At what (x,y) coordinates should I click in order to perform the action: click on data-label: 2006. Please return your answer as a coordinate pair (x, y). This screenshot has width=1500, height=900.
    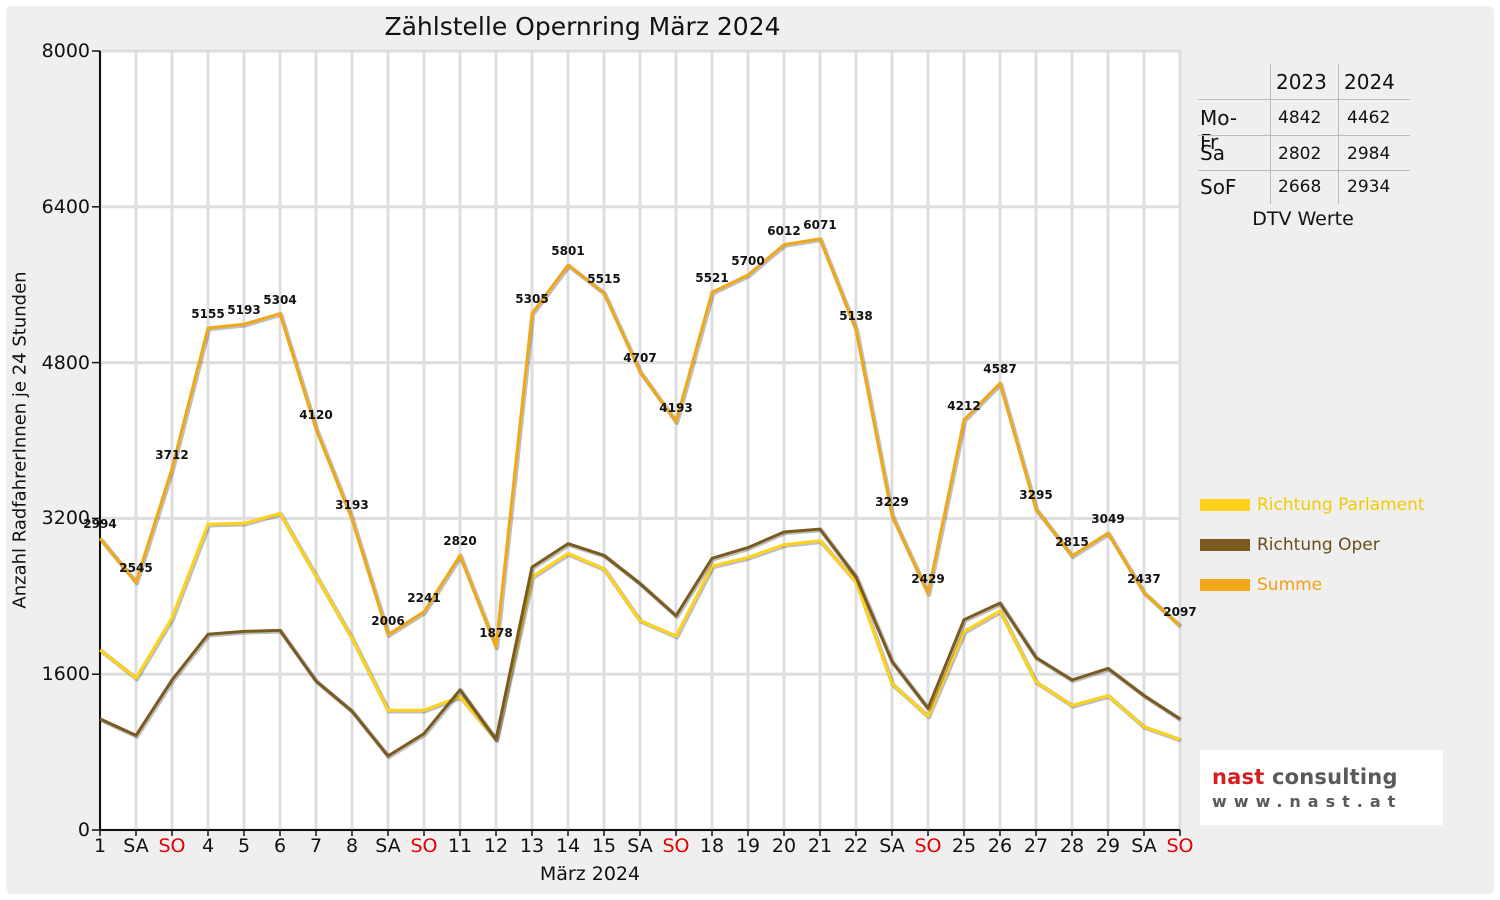
    Looking at the image, I should click on (388, 620).